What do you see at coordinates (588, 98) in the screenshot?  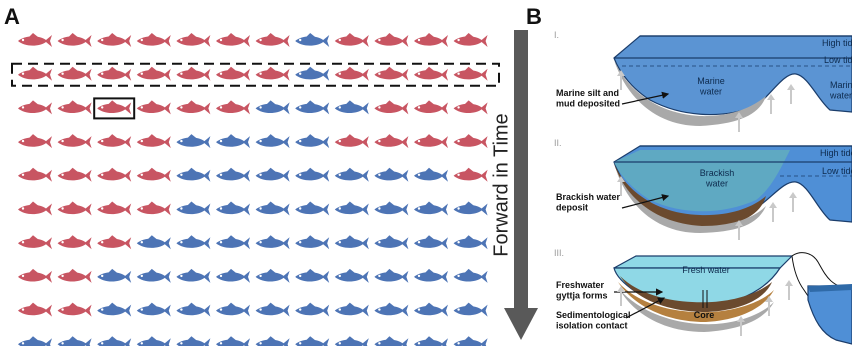 I see `deposit-label: Marine silt and mud deposited` at bounding box center [588, 98].